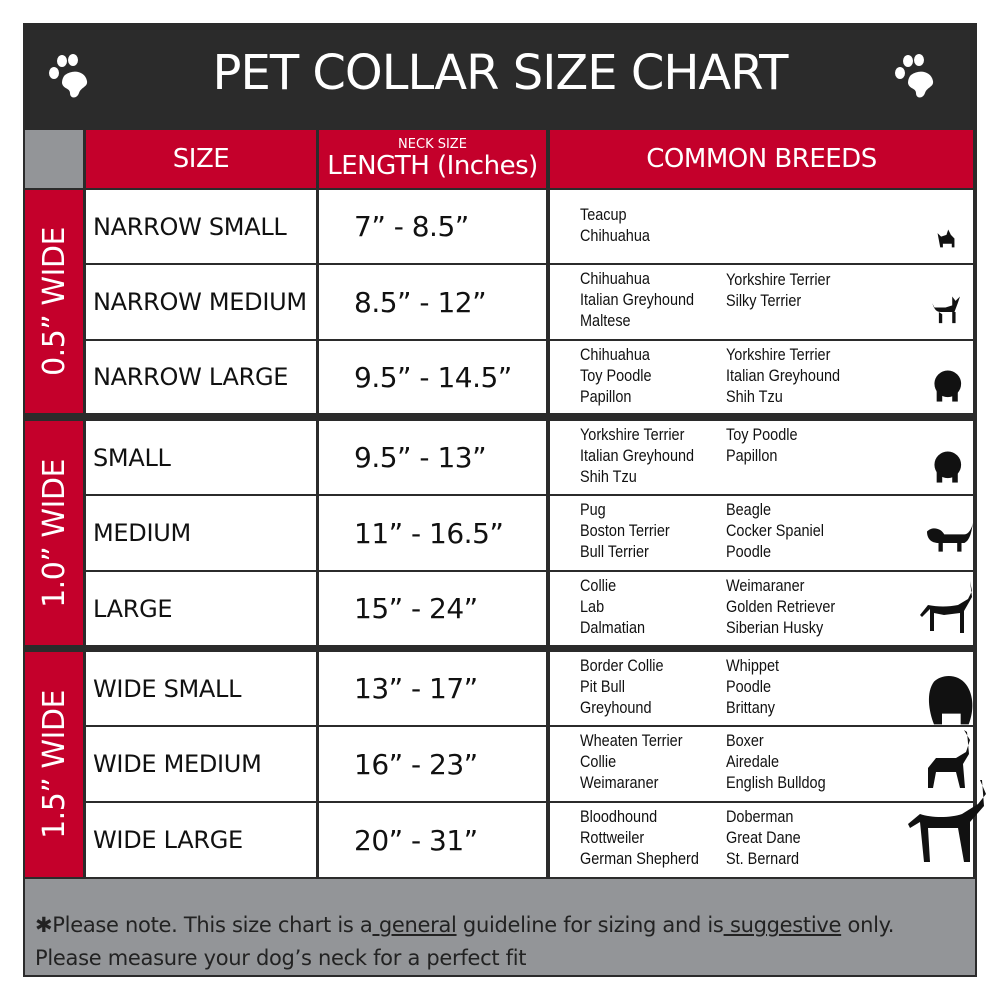 This screenshot has height=1000, width=1000. What do you see at coordinates (811, 761) in the screenshot?
I see `breed-column: Boxer Airedale English Bulldog` at bounding box center [811, 761].